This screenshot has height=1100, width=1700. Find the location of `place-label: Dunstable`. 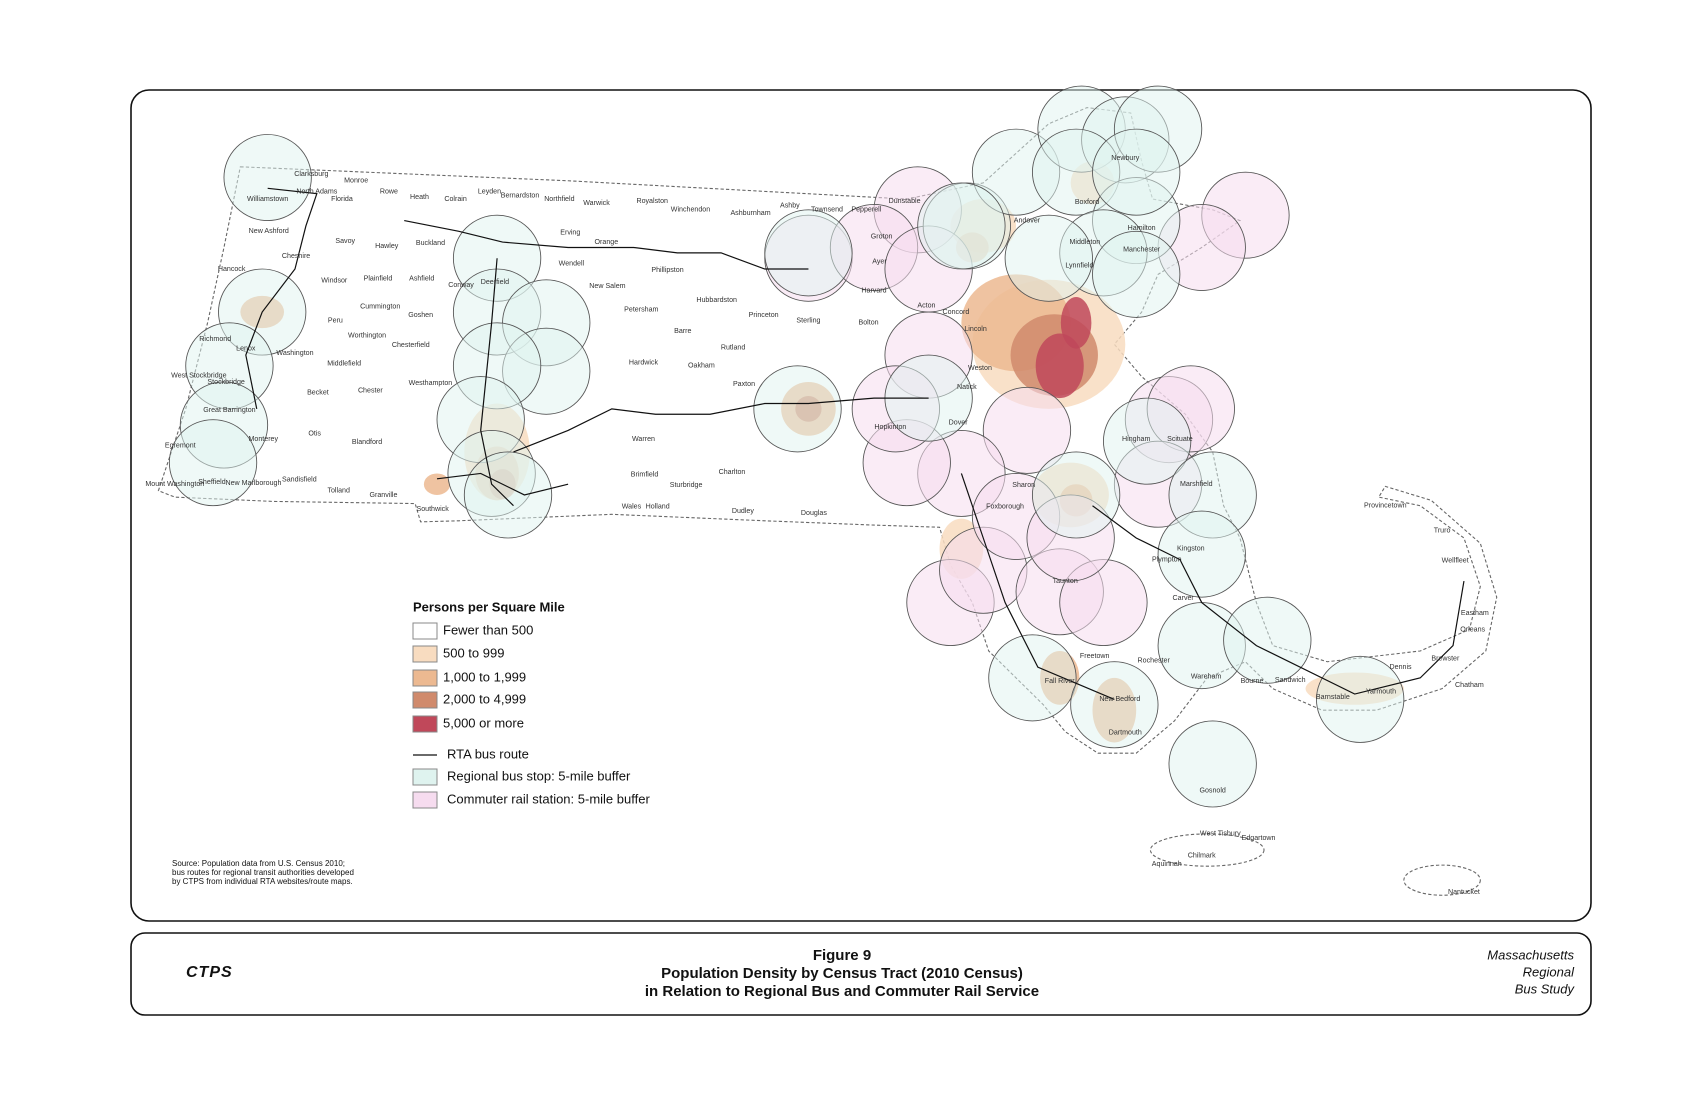

place-label: Dunstable is located at coordinates (905, 201).